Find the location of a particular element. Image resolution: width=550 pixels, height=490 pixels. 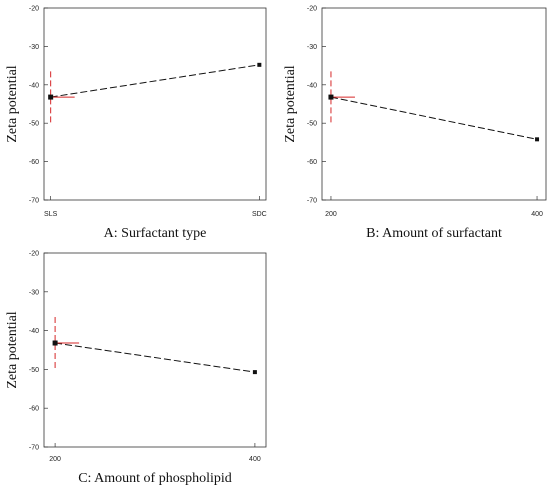

x-tick-label: SDC is located at coordinates (259, 214).